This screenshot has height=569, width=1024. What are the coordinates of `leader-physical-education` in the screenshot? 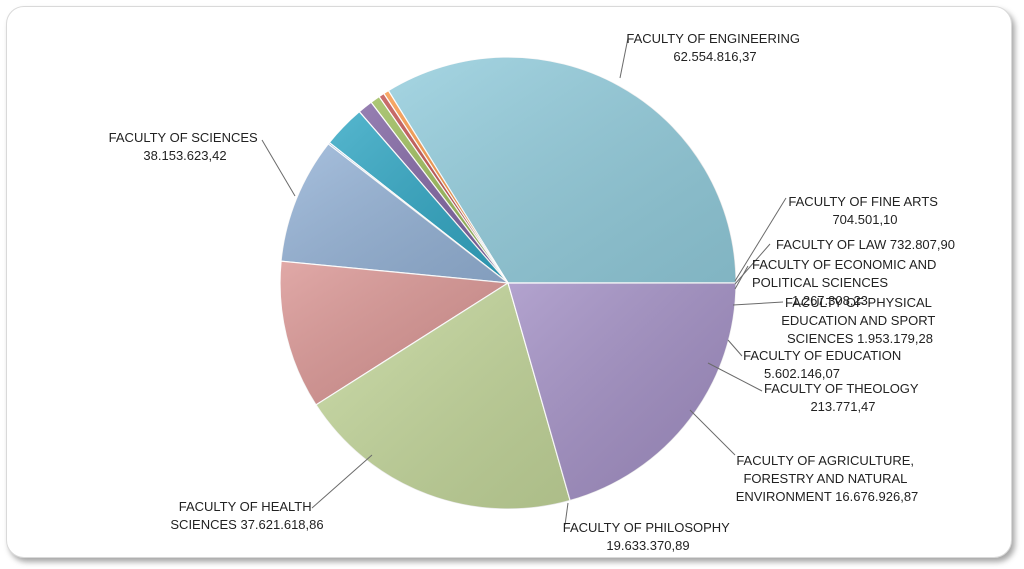 It's located at (758, 303).